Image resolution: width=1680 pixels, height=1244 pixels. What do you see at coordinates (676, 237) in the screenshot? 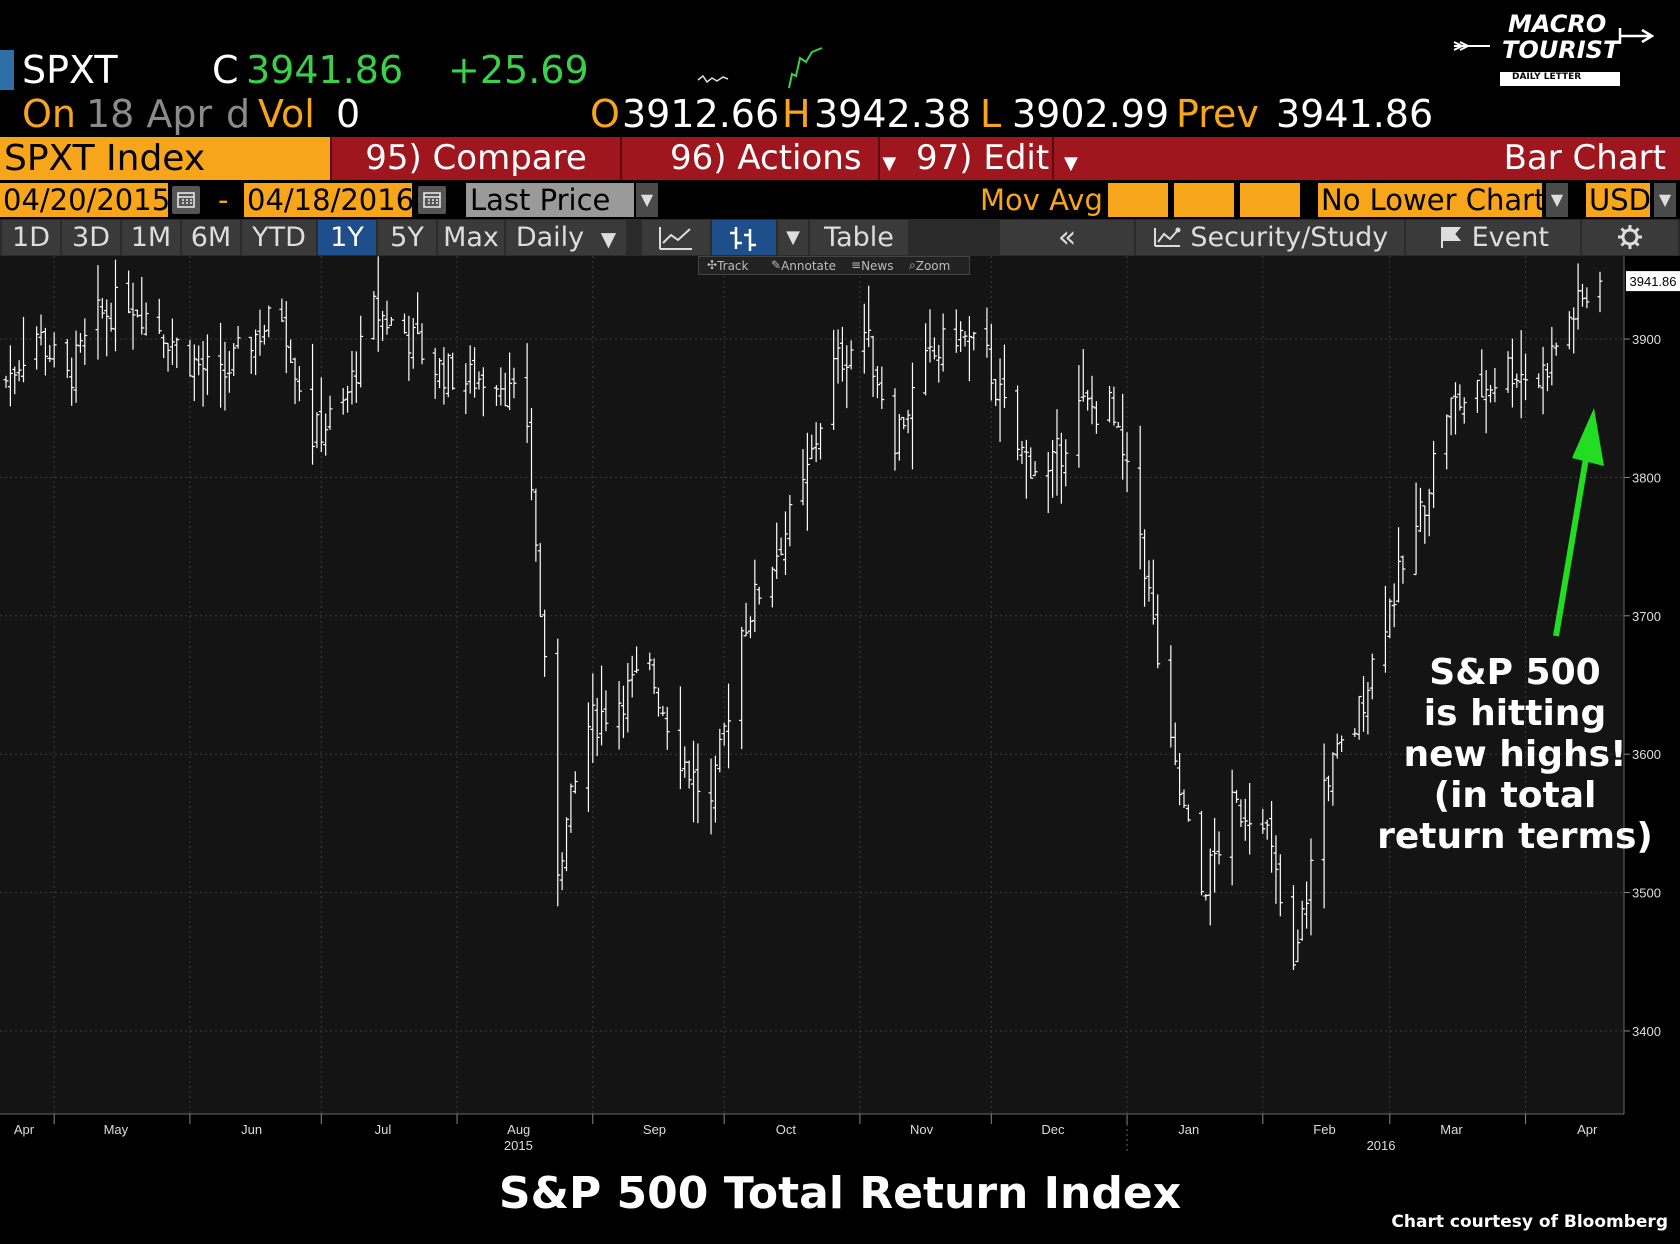
I see `line-chart-icon` at bounding box center [676, 237].